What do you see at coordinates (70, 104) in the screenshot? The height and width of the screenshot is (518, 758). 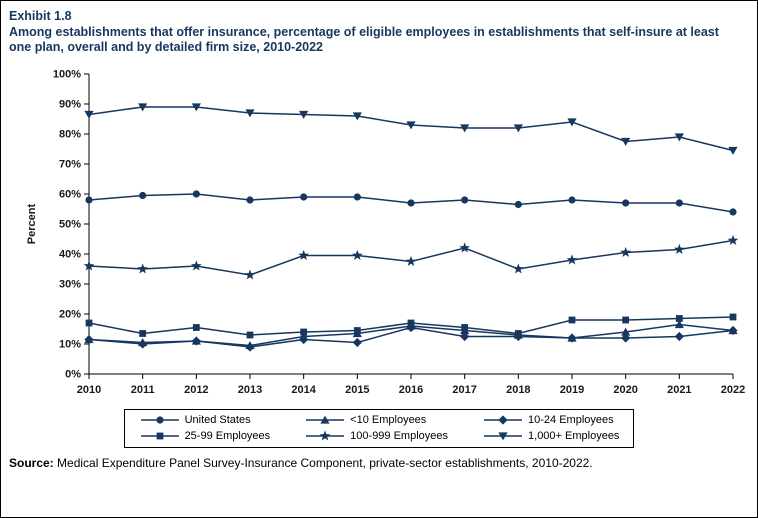 I see `axis-tick-label: 90%` at bounding box center [70, 104].